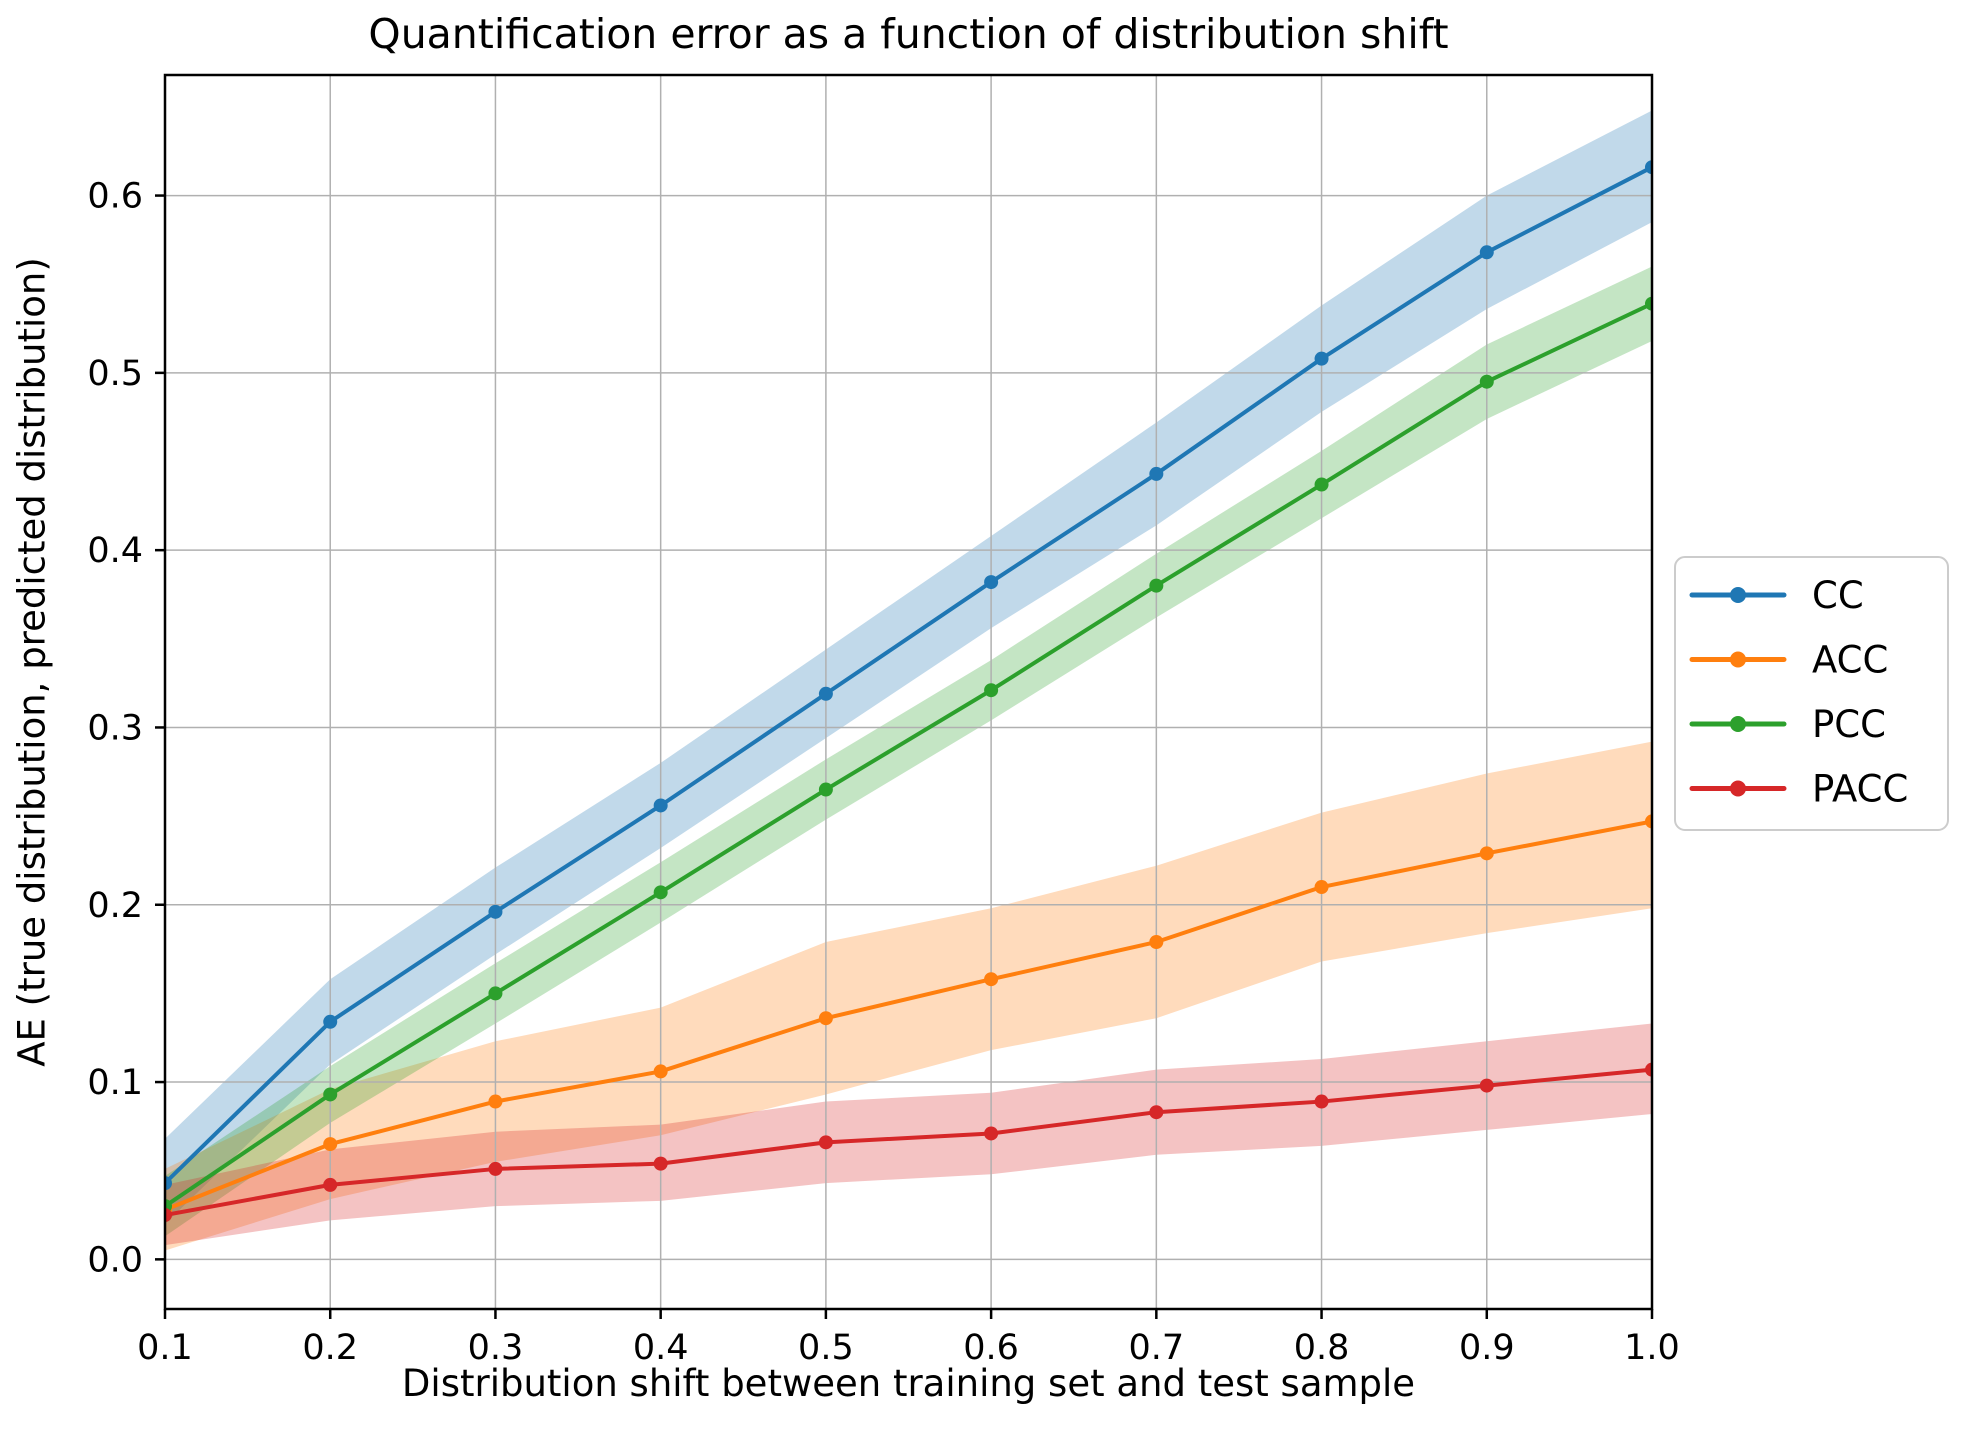 This screenshot has width=1969, height=1446. I want to click on legend-item-pacc: PACC, so click(1798, 789).